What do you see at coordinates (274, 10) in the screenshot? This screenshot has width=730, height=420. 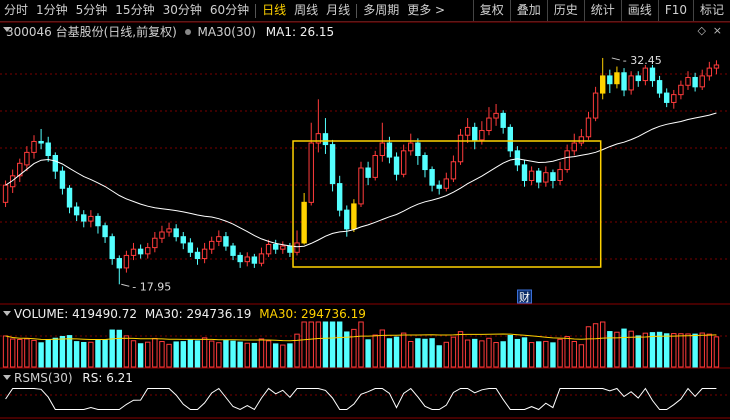 I see `period-tab: 日线` at bounding box center [274, 10].